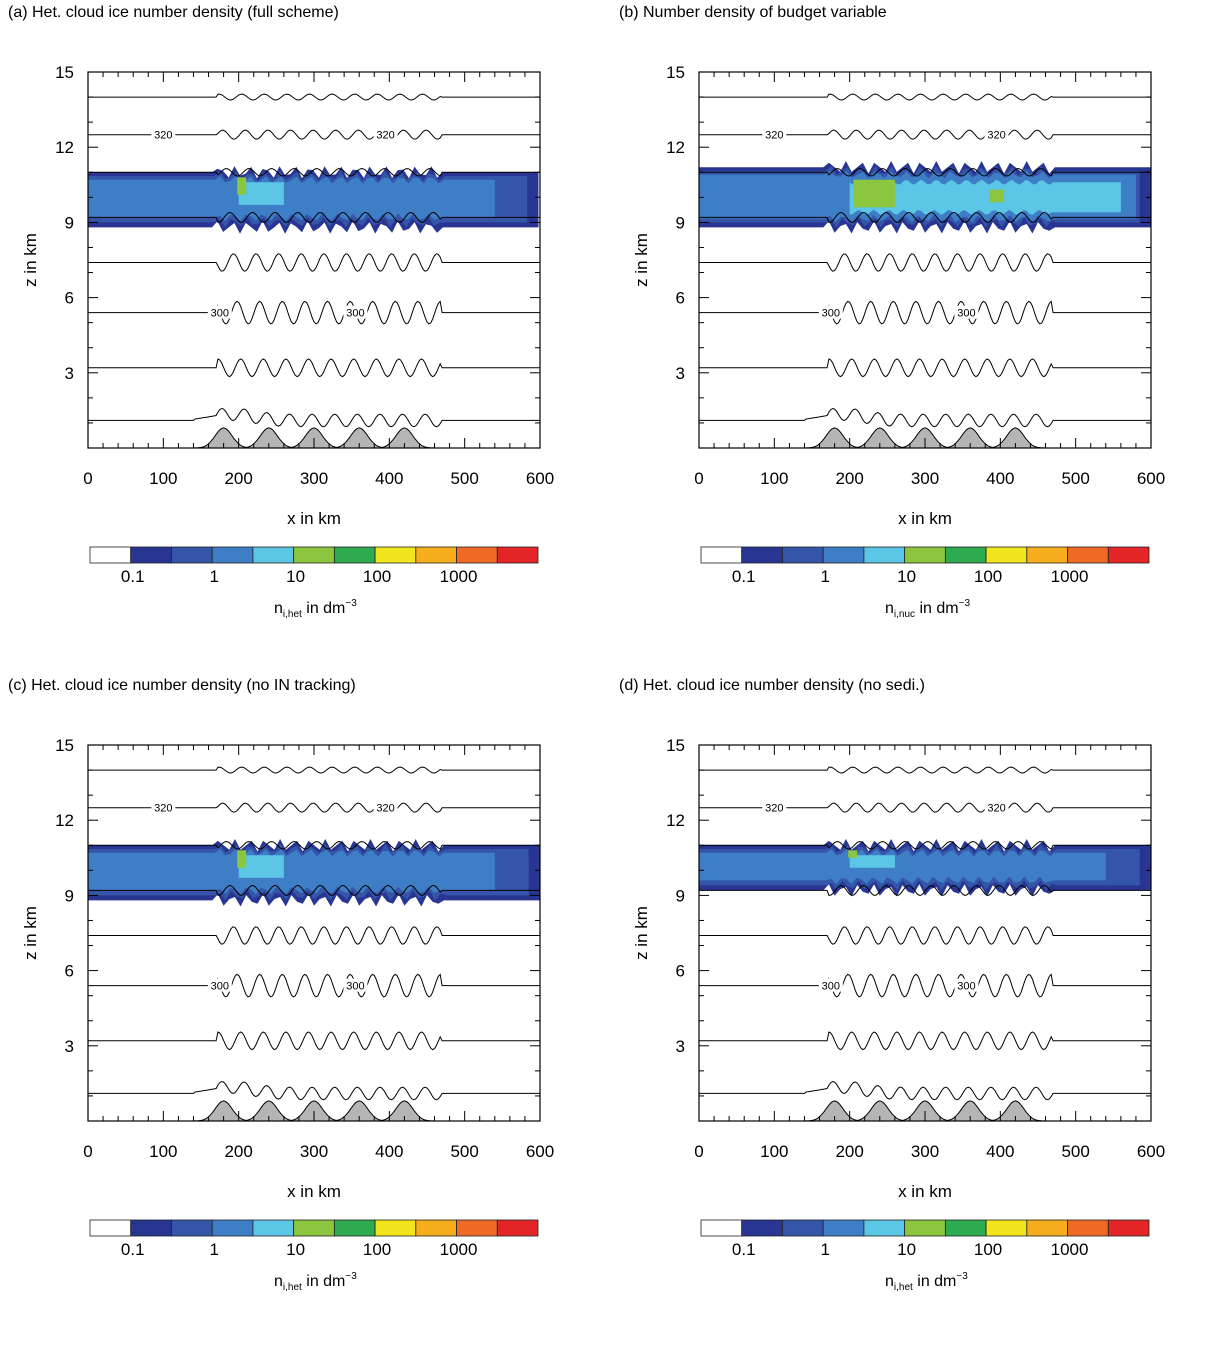  Describe the element at coordinates (675, 147) in the screenshot. I see `y-tick-label: 12` at that location.